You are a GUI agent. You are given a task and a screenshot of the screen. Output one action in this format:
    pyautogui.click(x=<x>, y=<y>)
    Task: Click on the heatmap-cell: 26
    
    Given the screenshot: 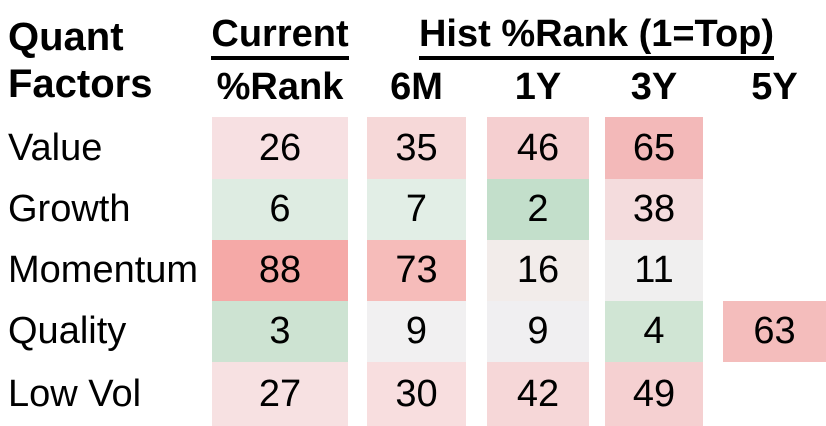 What is the action you would take?
    pyautogui.click(x=280, y=148)
    